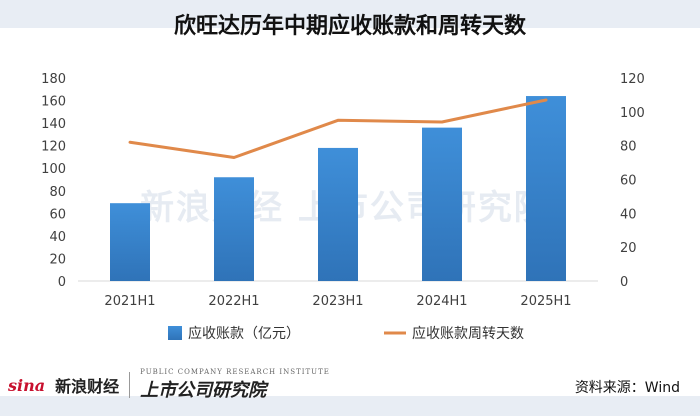  Describe the element at coordinates (175, 333) in the screenshot. I see `legend-bar-swatch` at that location.